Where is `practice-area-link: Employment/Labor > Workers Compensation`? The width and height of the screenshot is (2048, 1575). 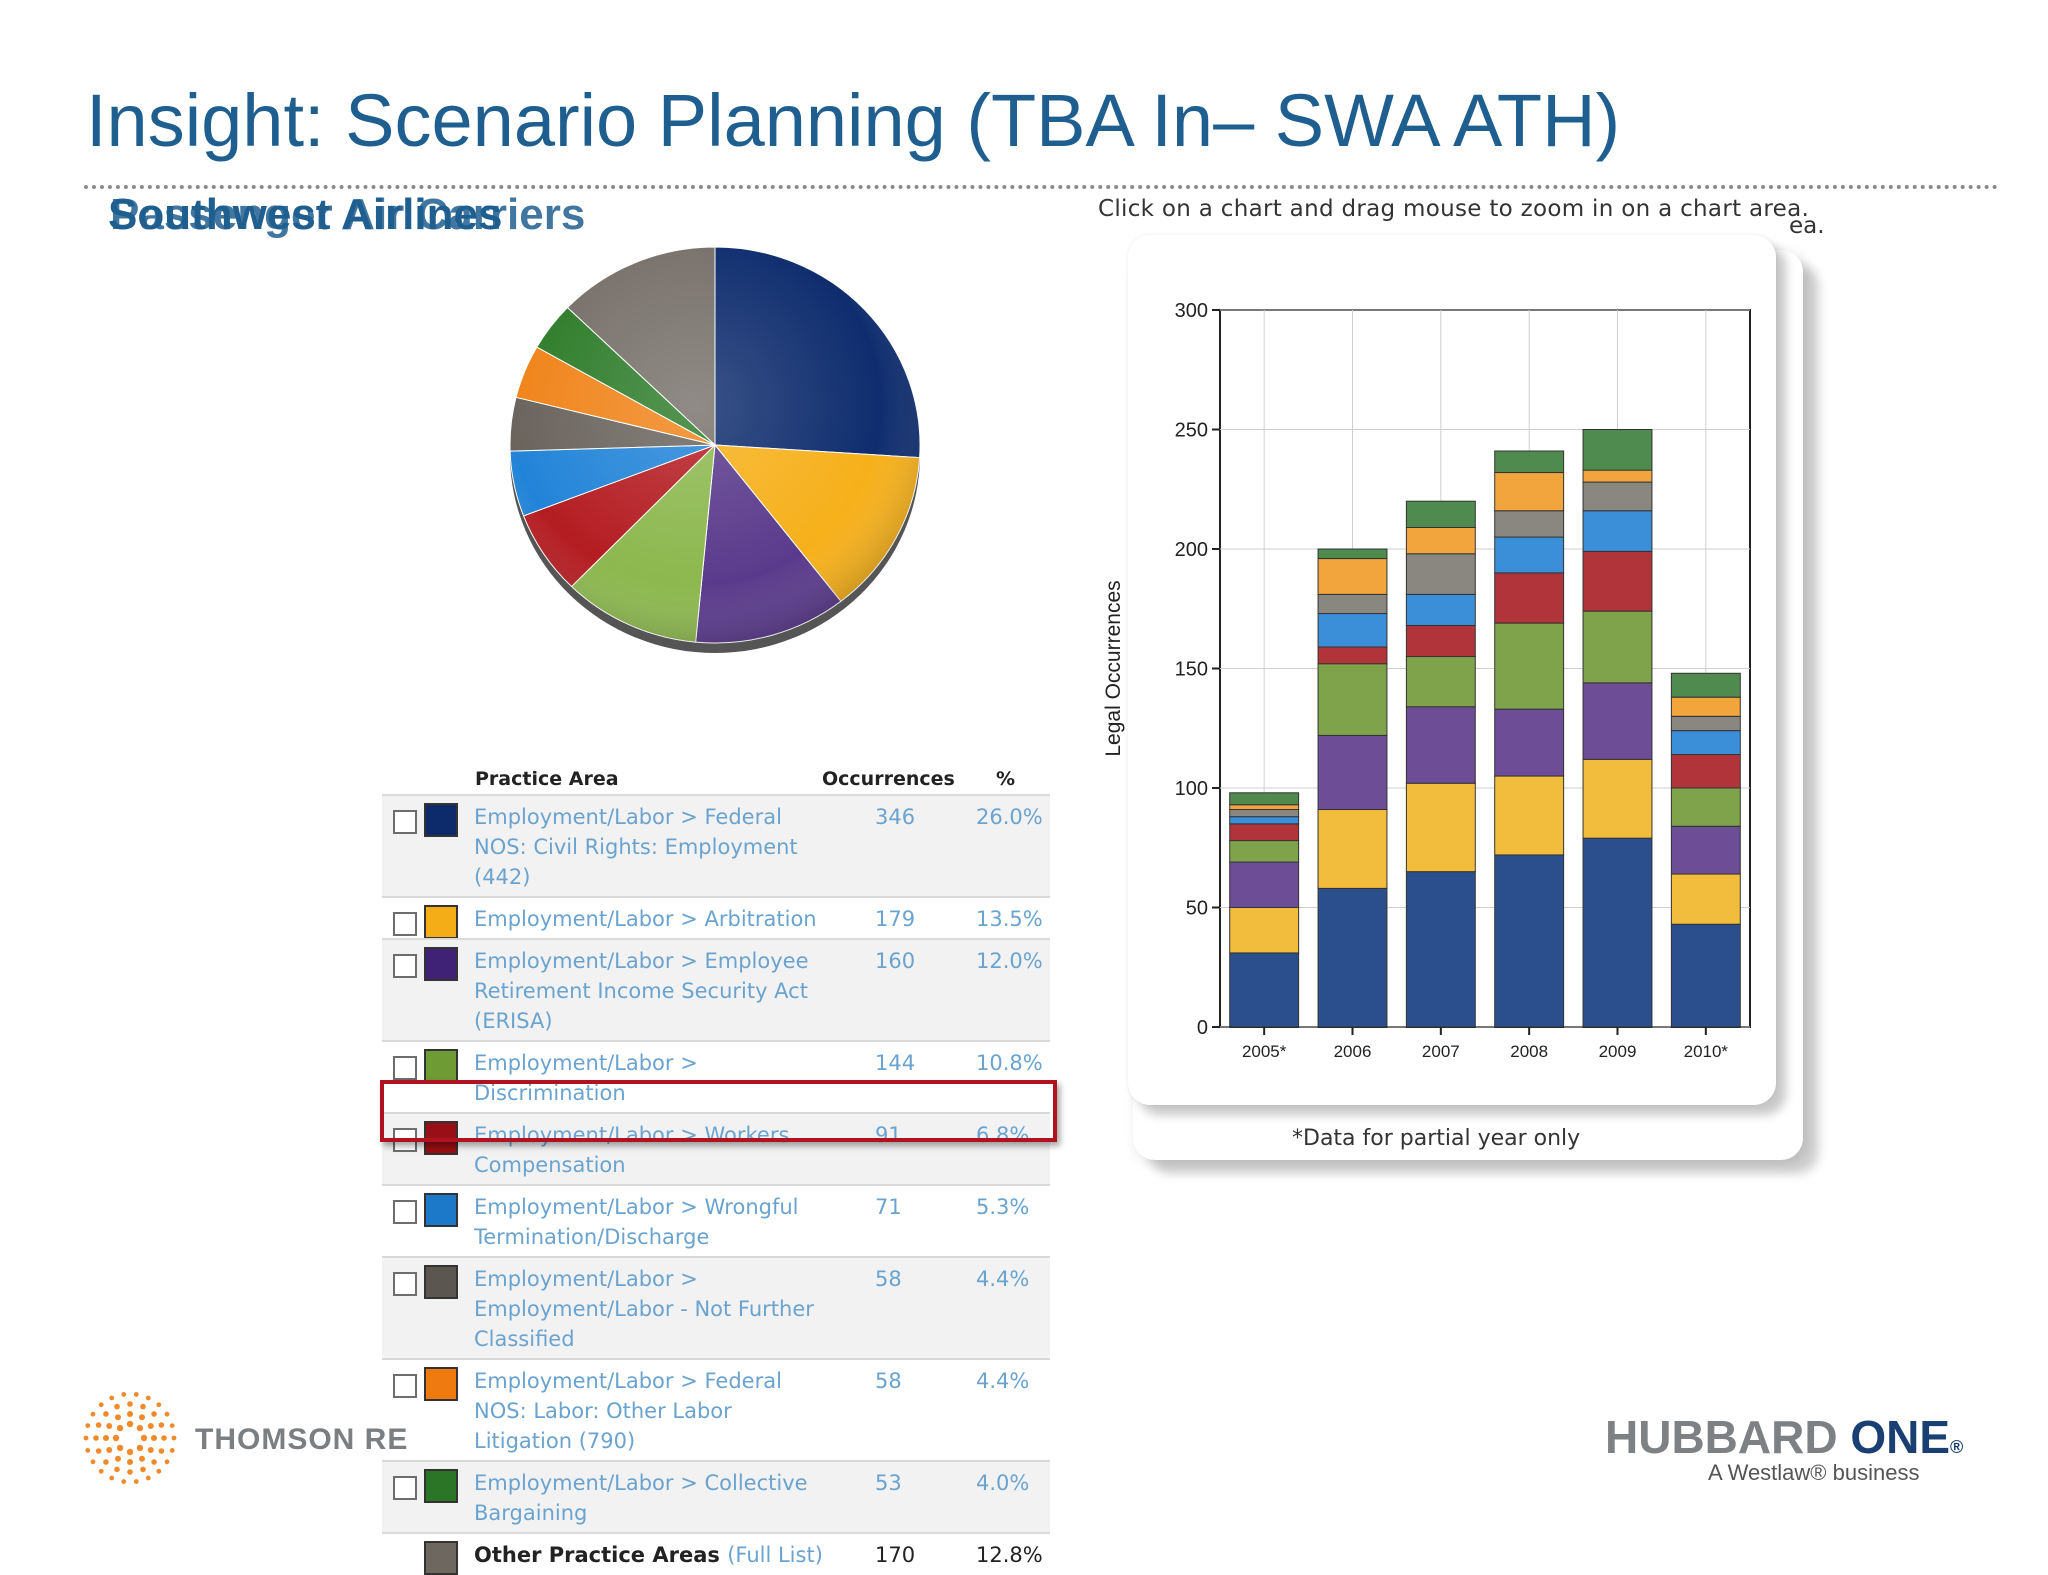 practice-area-link: Employment/Labor > Workers Compensation is located at coordinates (632, 1150).